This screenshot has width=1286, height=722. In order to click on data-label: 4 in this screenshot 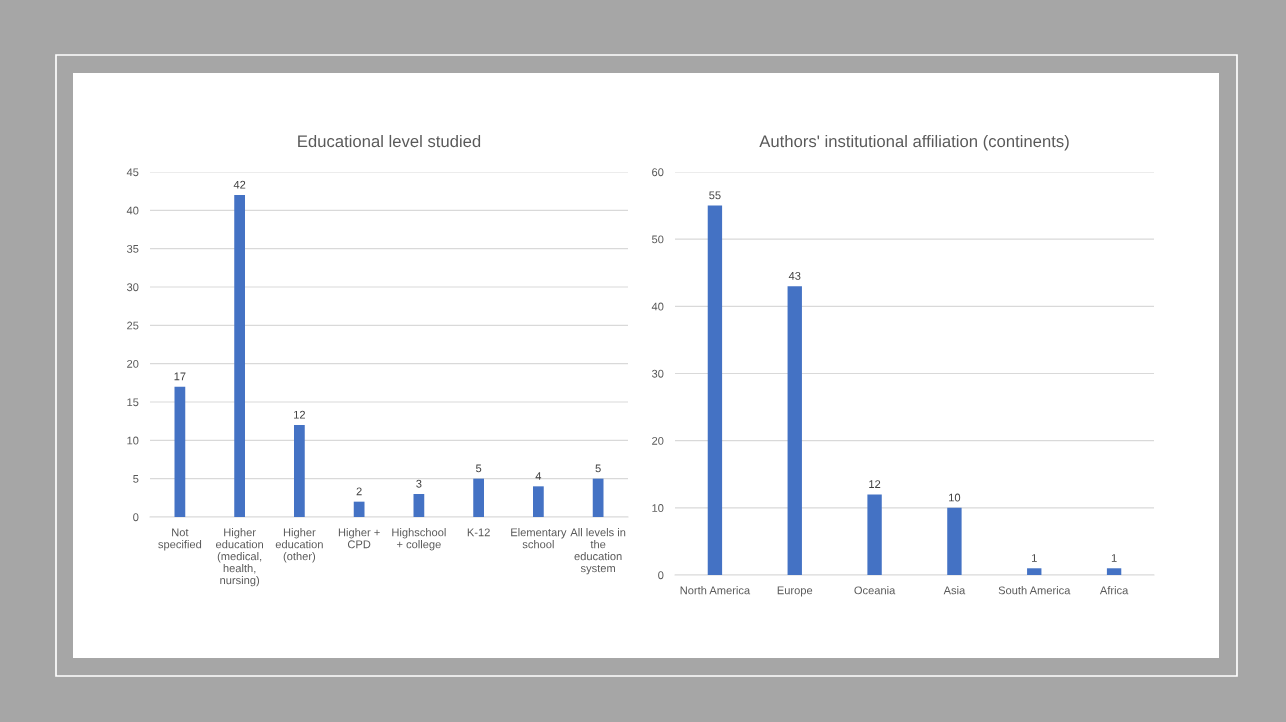, I will do `click(538, 476)`.